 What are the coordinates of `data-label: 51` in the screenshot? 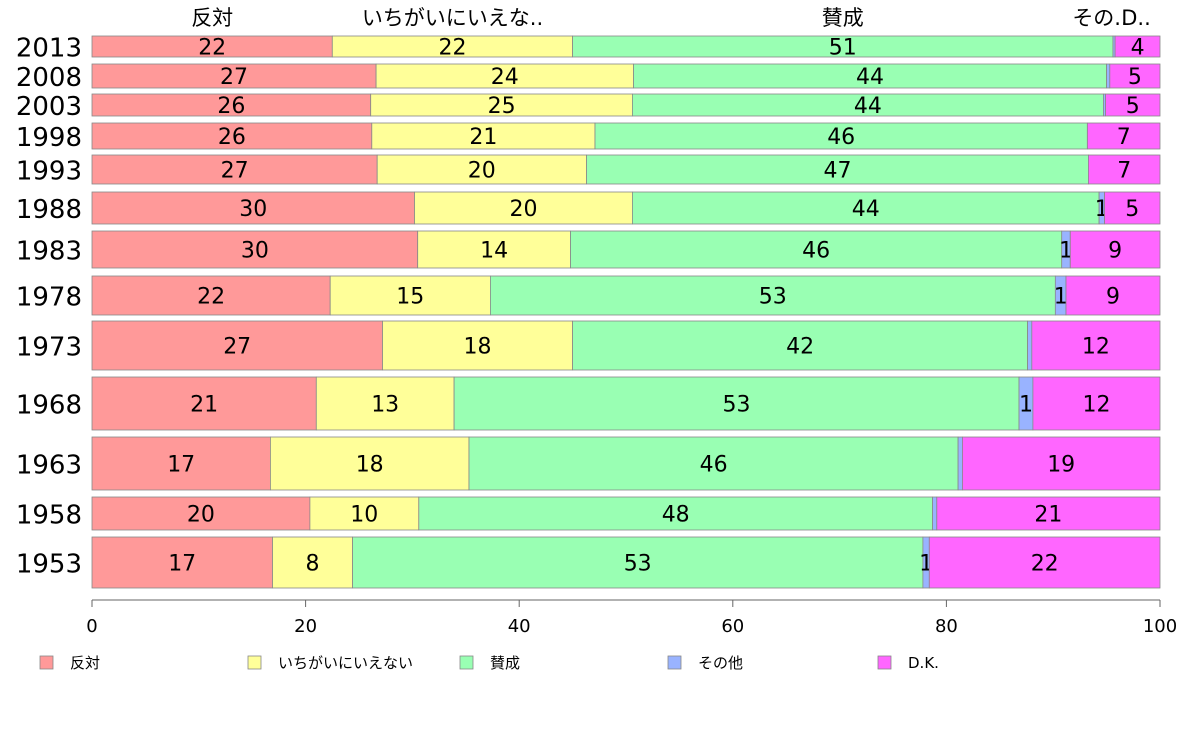 It's located at (843, 48).